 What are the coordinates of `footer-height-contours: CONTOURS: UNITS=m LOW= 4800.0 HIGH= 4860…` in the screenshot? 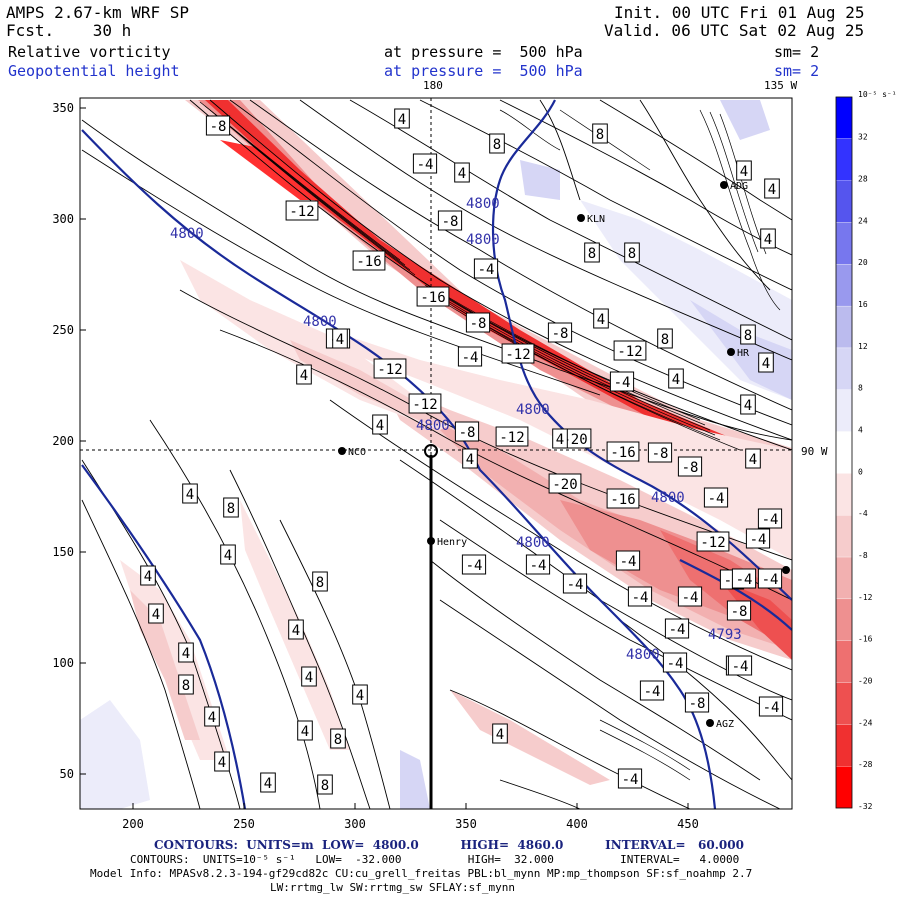 It's located at (449, 845).